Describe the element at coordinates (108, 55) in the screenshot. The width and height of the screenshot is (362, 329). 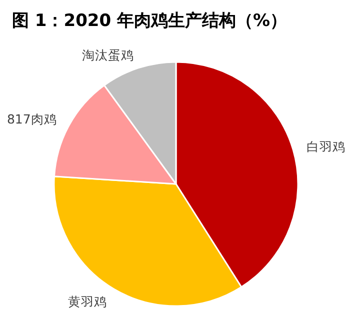
I see `slice-label: 淘汰蛋鸡` at that location.